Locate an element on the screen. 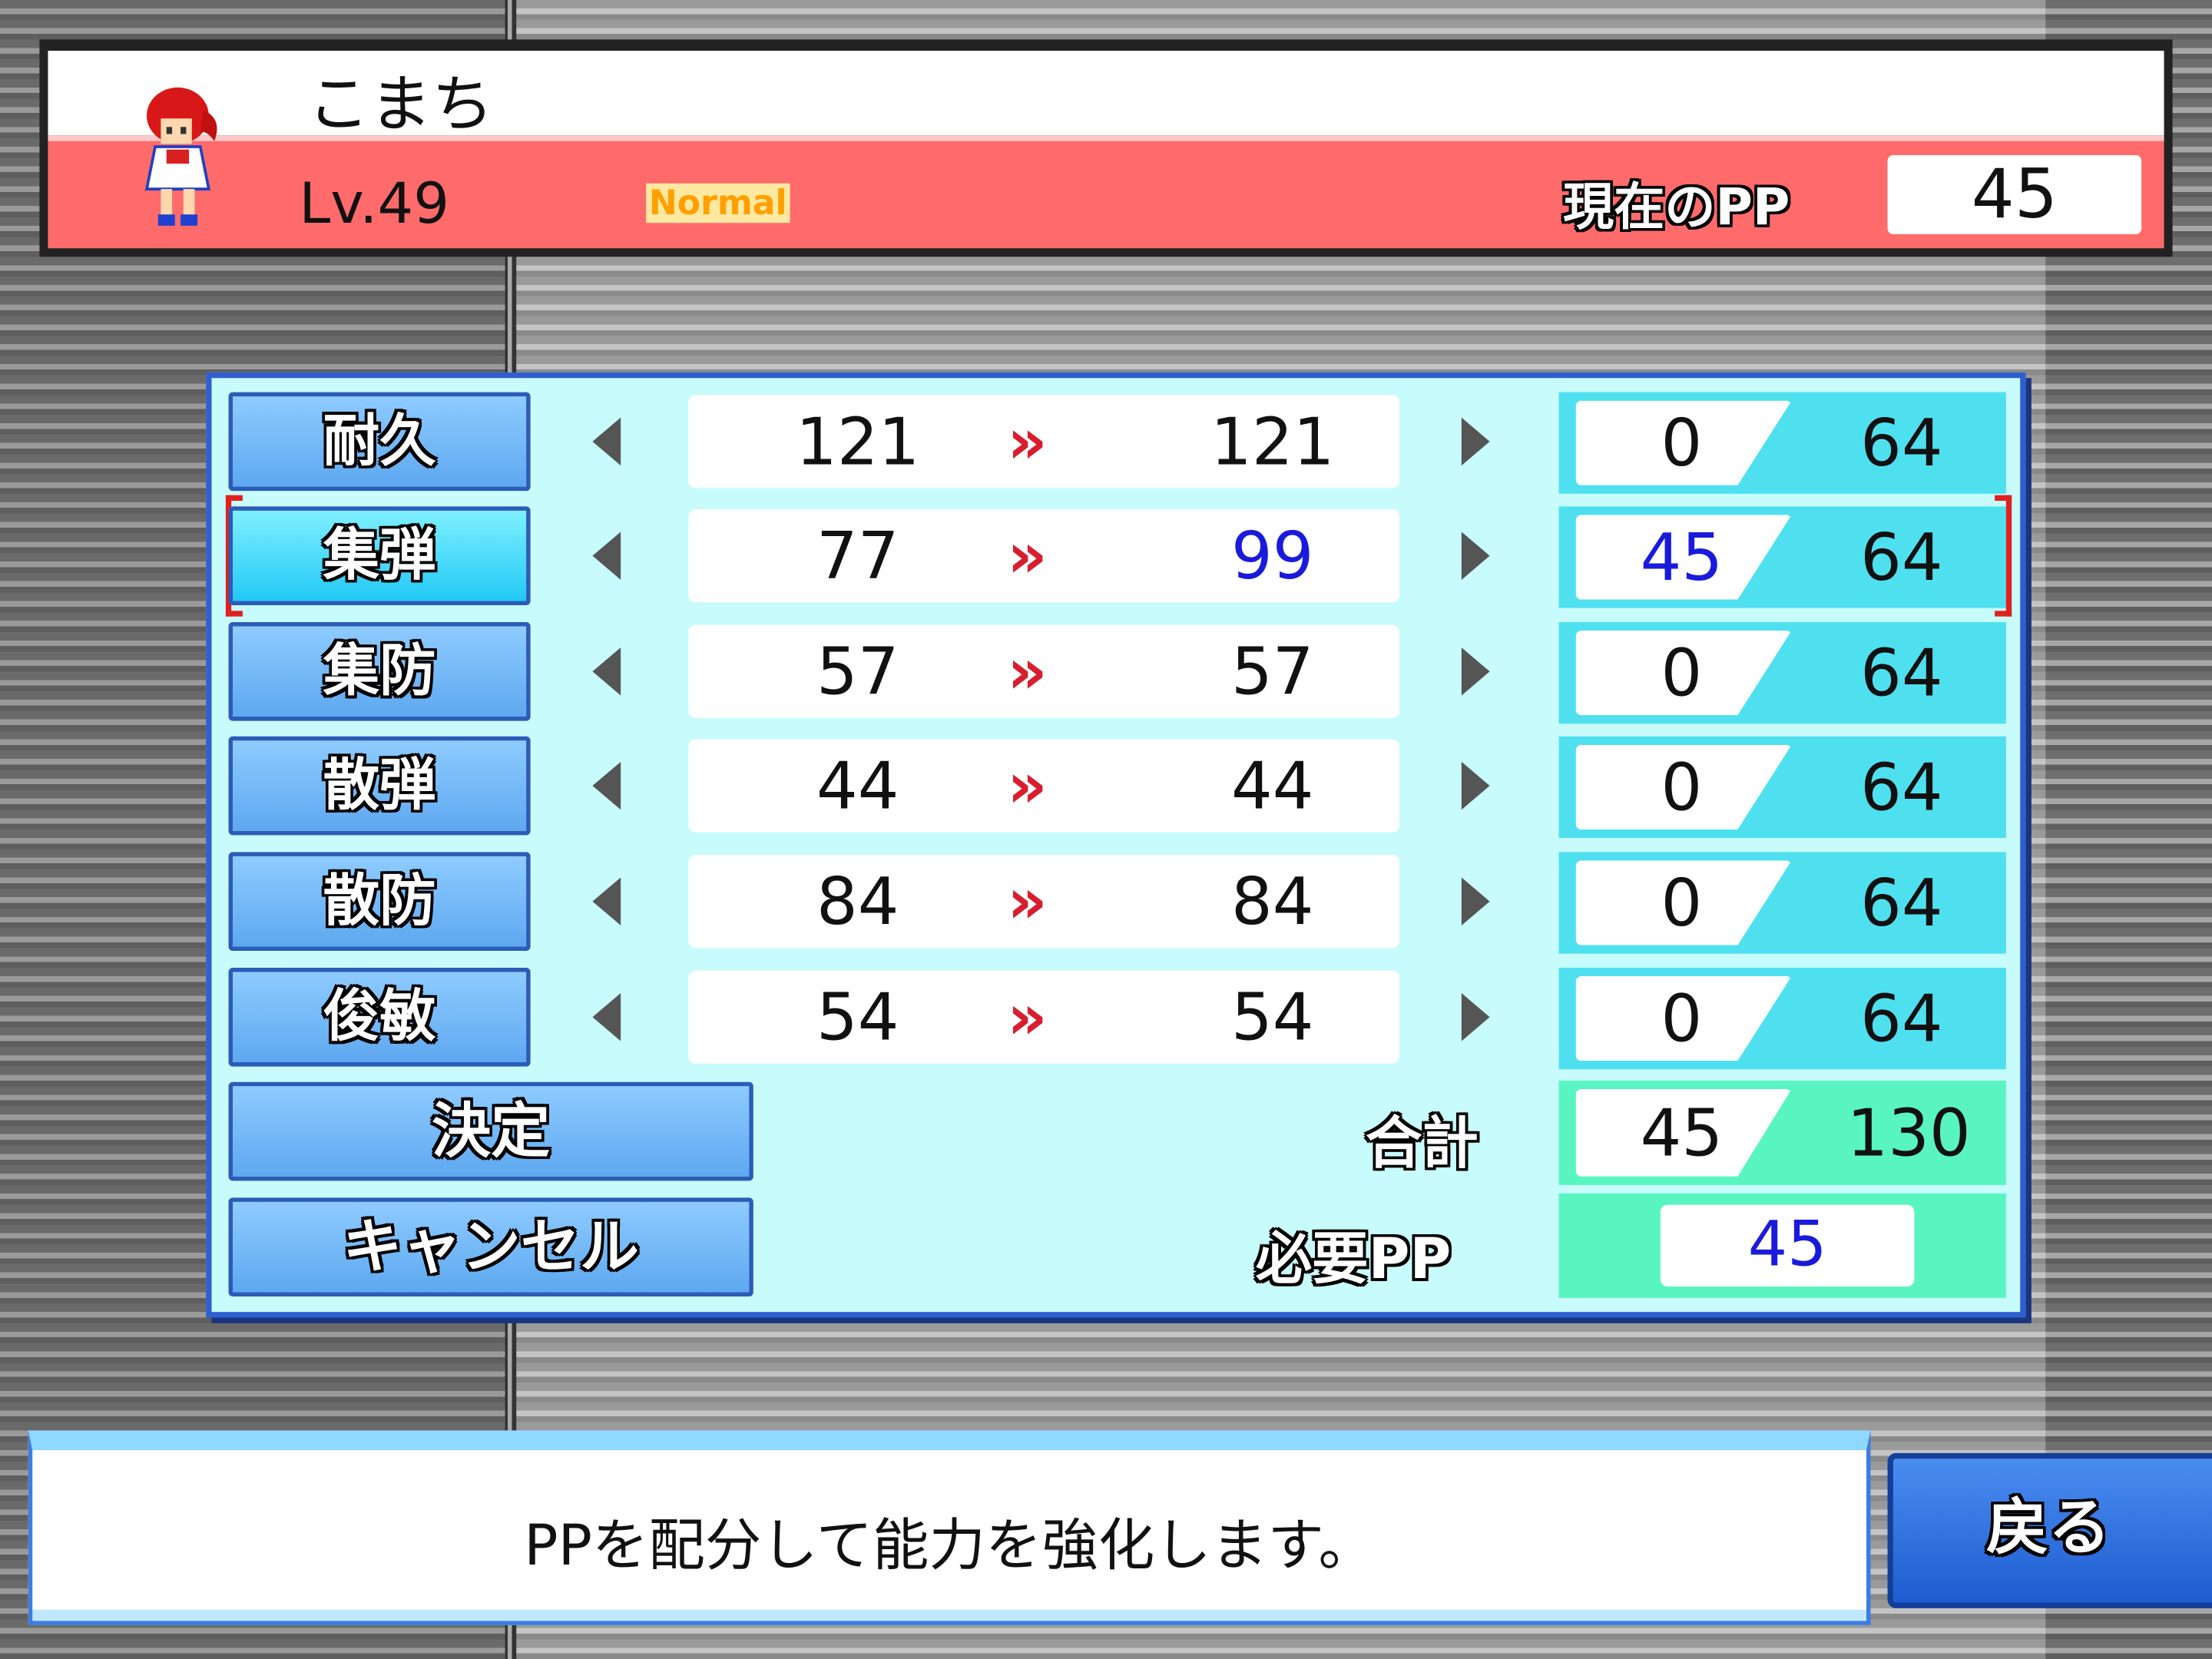 The width and height of the screenshot is (2212, 1659). cancel-button: キャンセル is located at coordinates (491, 1247).